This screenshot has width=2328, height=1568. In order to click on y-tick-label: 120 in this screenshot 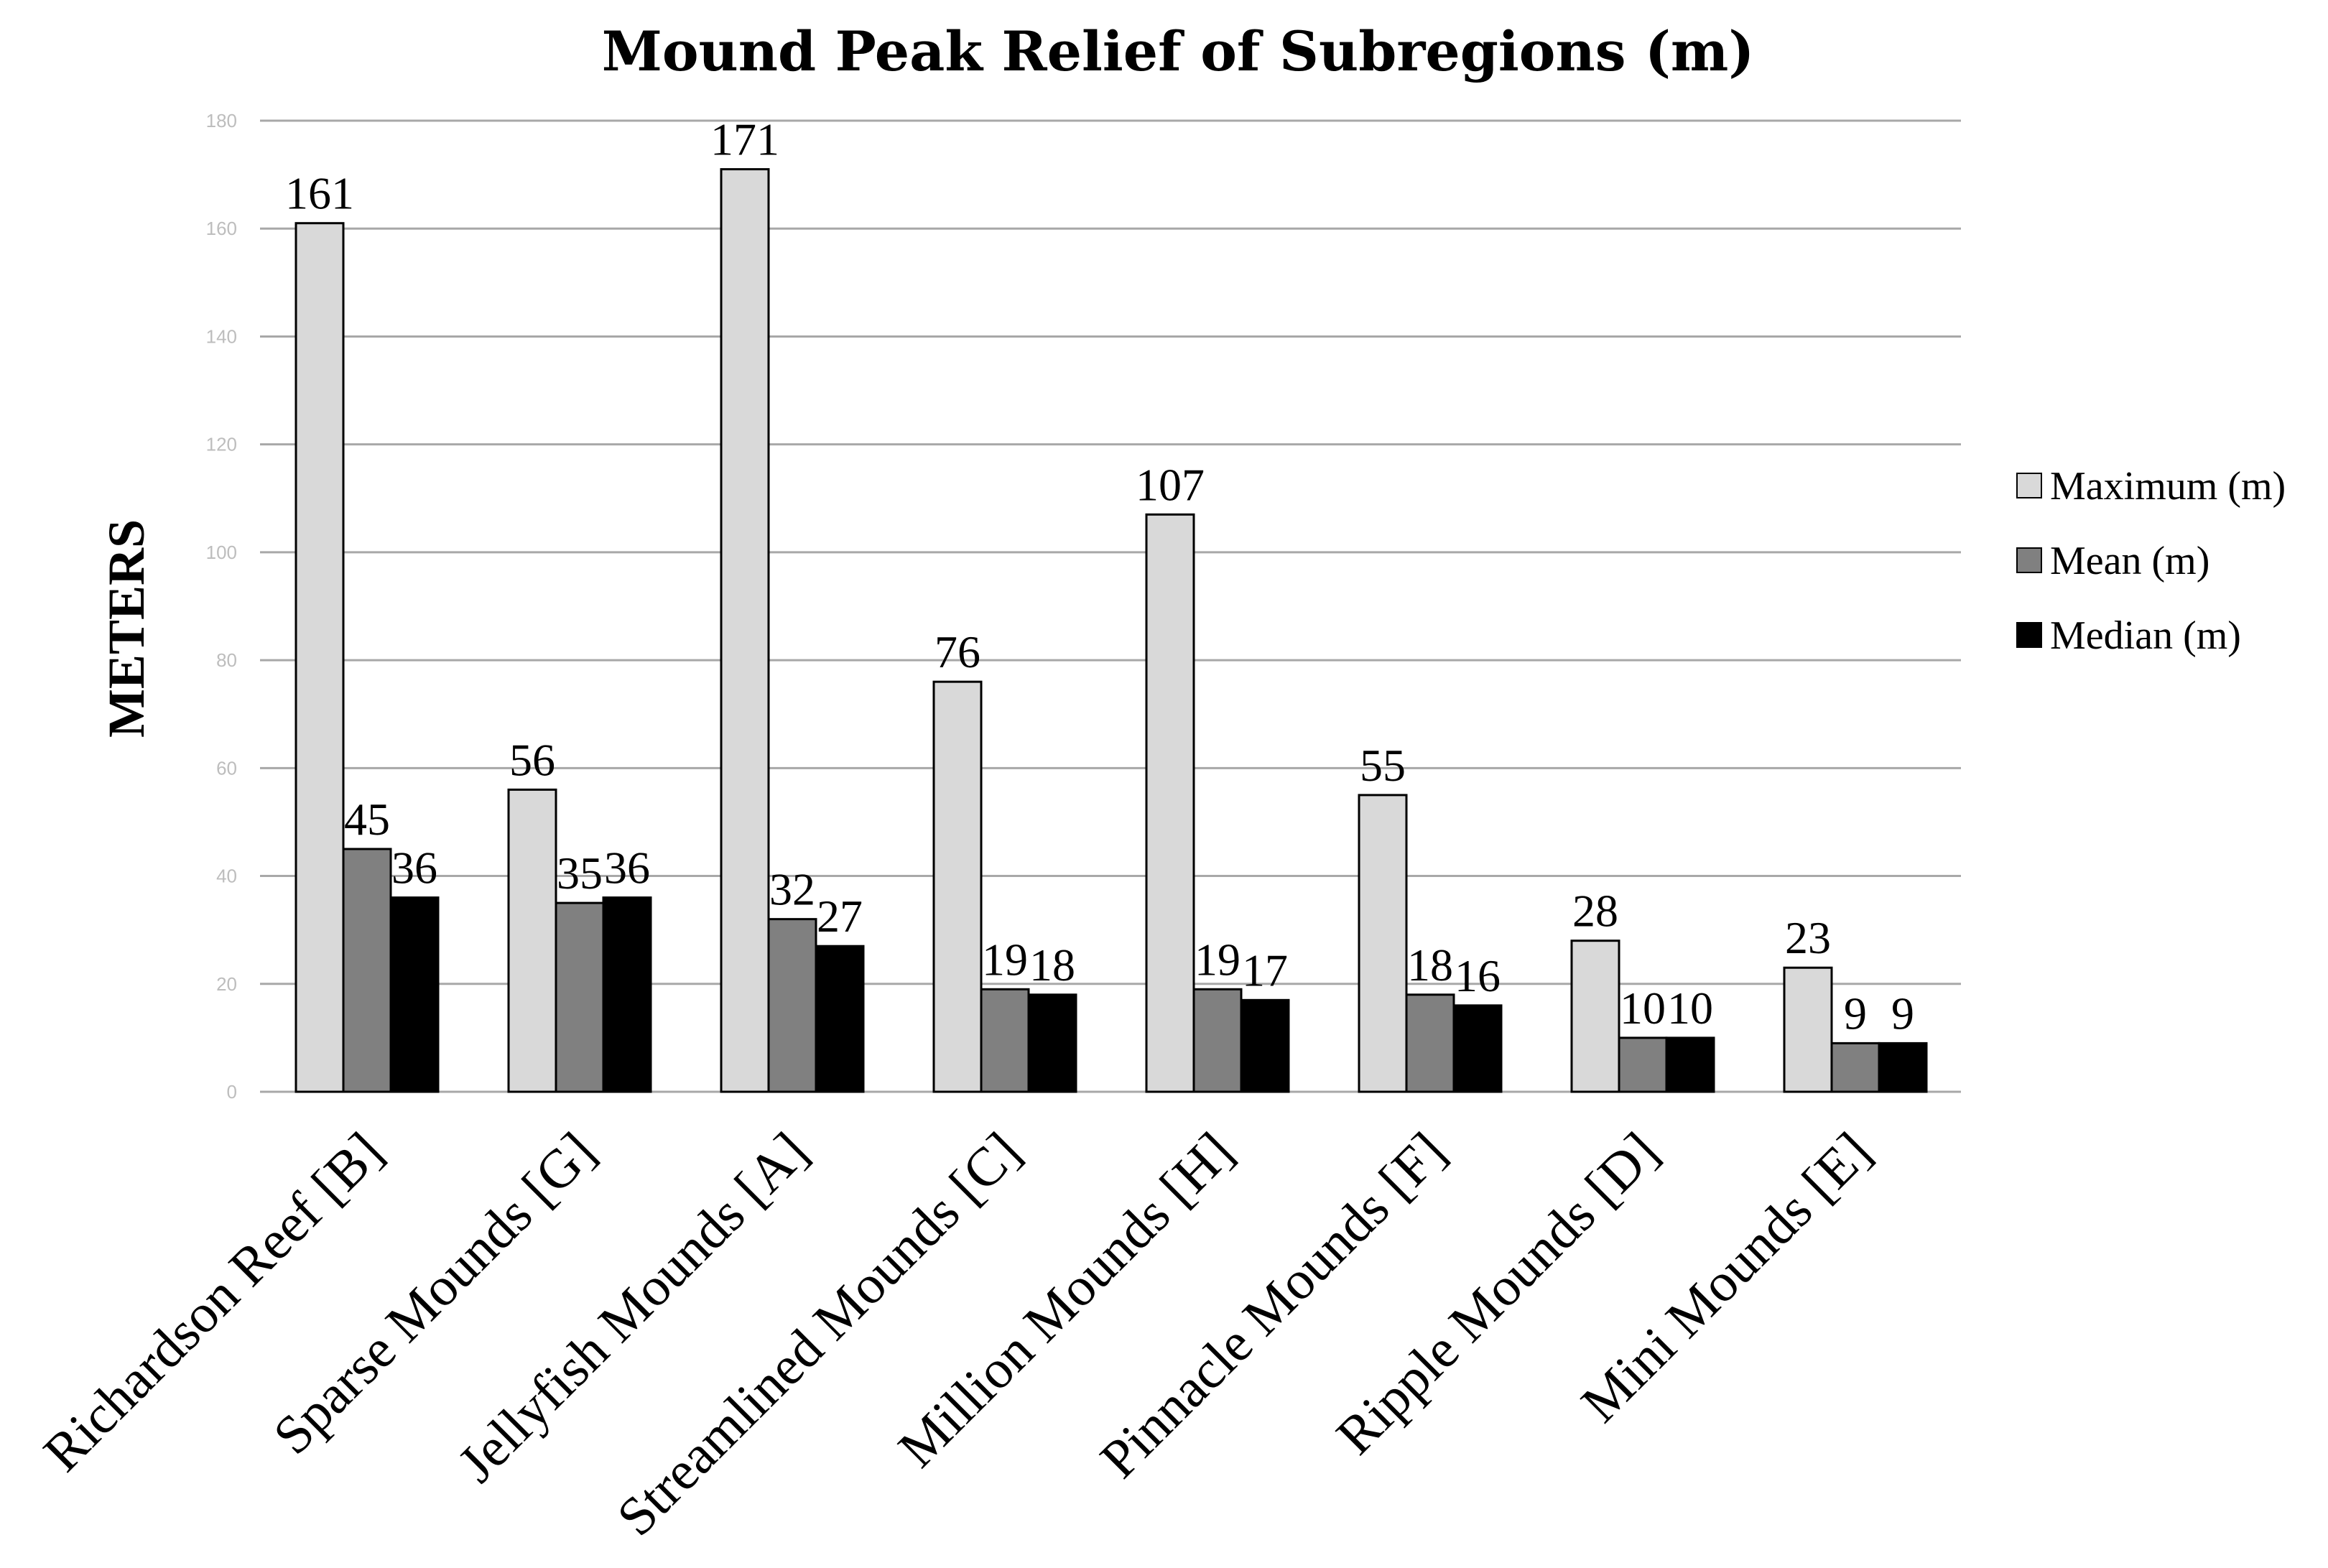, I will do `click(222, 445)`.